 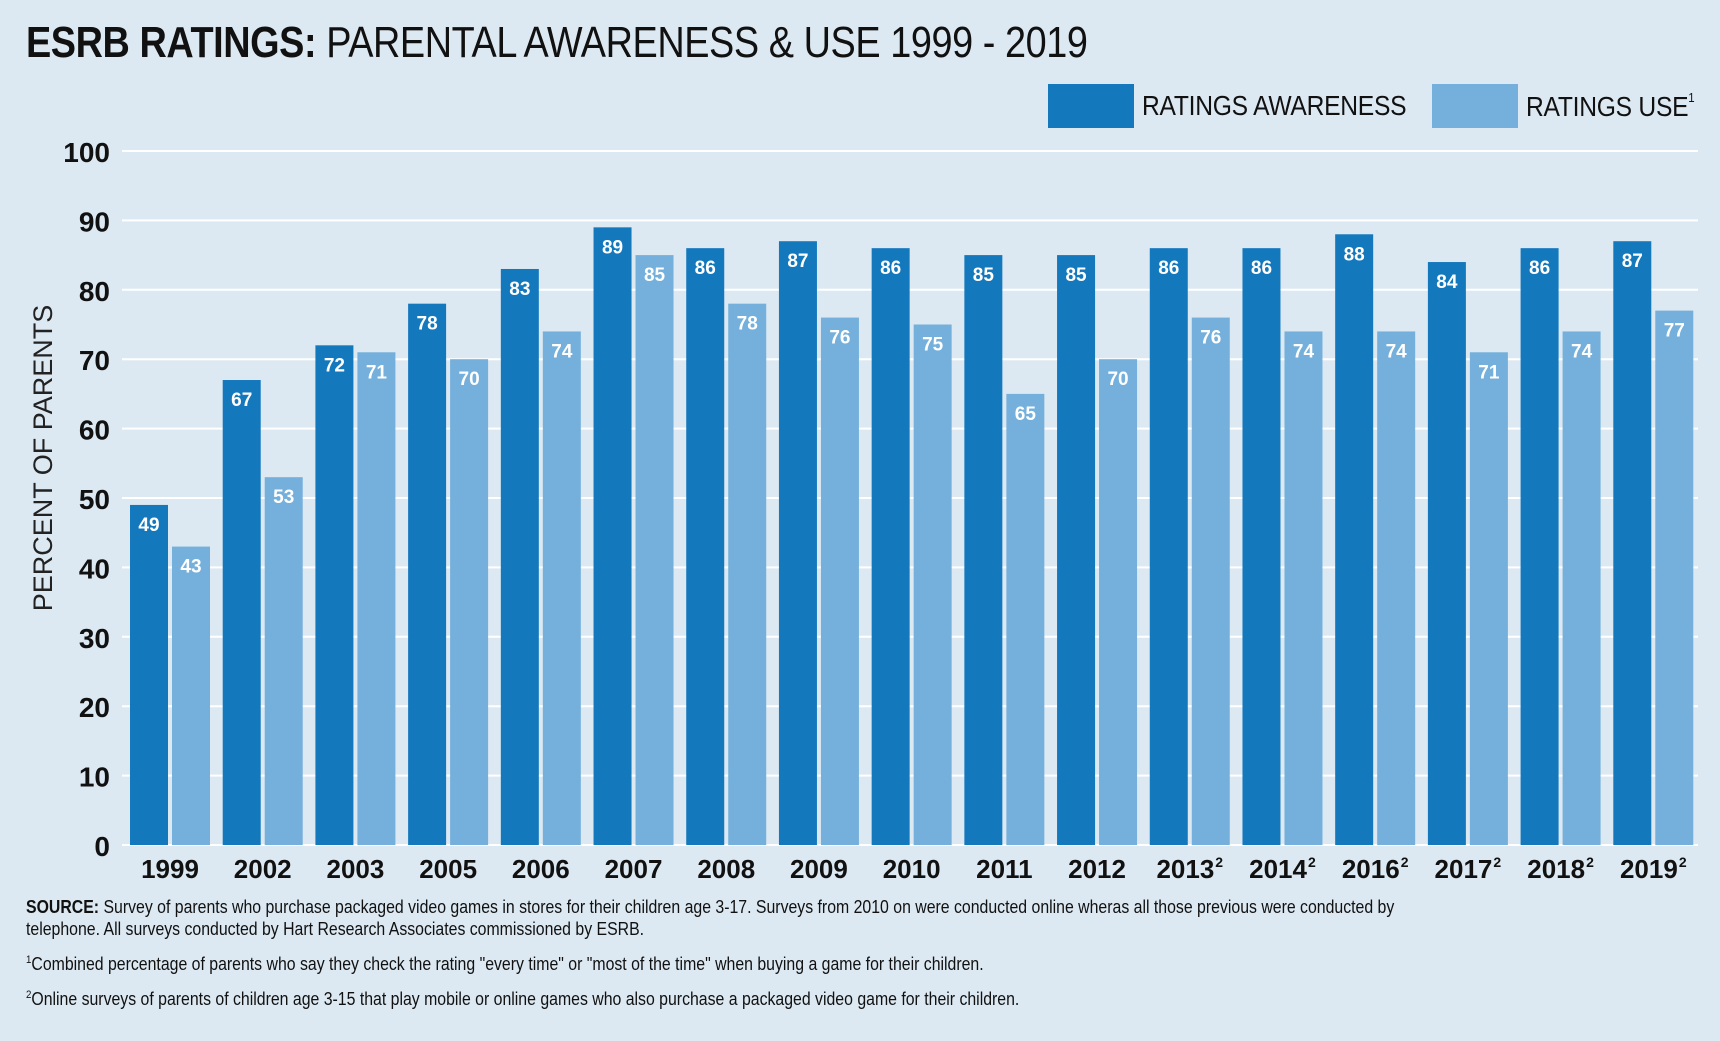 What do you see at coordinates (1274, 105) in the screenshot?
I see `legend-label-awareness: RATINGS AWARENESS` at bounding box center [1274, 105].